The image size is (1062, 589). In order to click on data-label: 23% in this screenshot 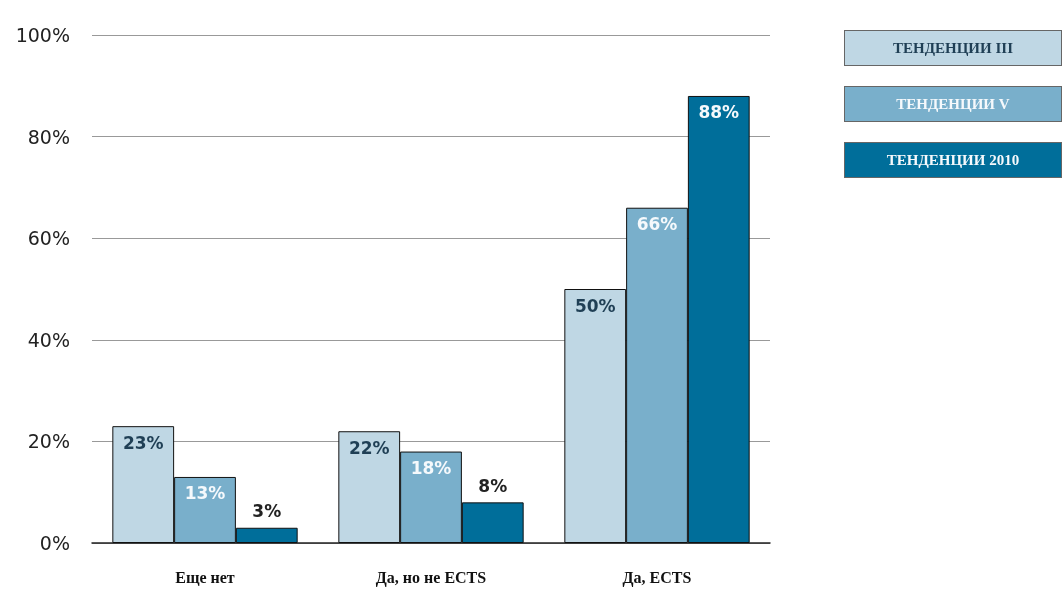, I will do `click(143, 442)`.